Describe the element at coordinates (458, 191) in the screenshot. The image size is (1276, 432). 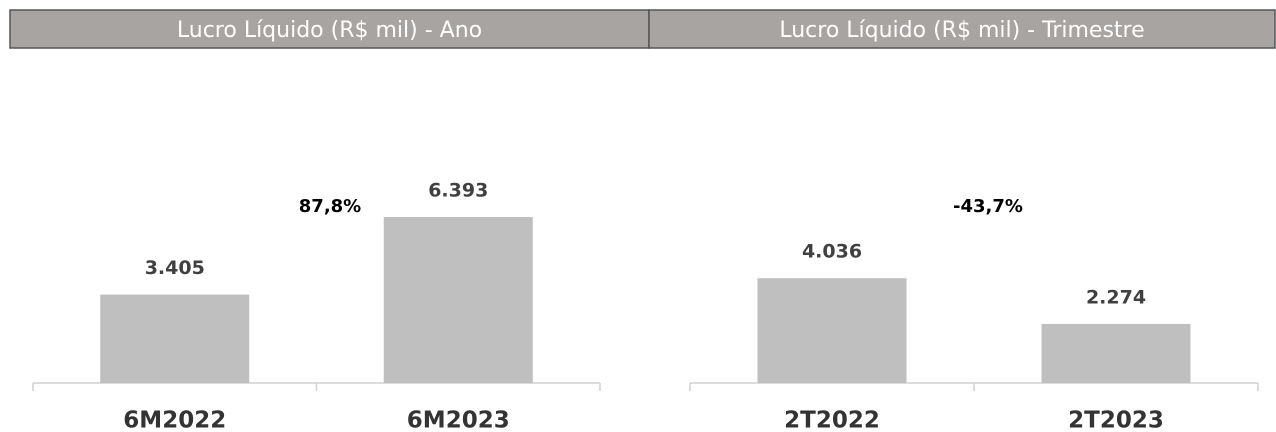
I see `value-label: 6.393` at that location.